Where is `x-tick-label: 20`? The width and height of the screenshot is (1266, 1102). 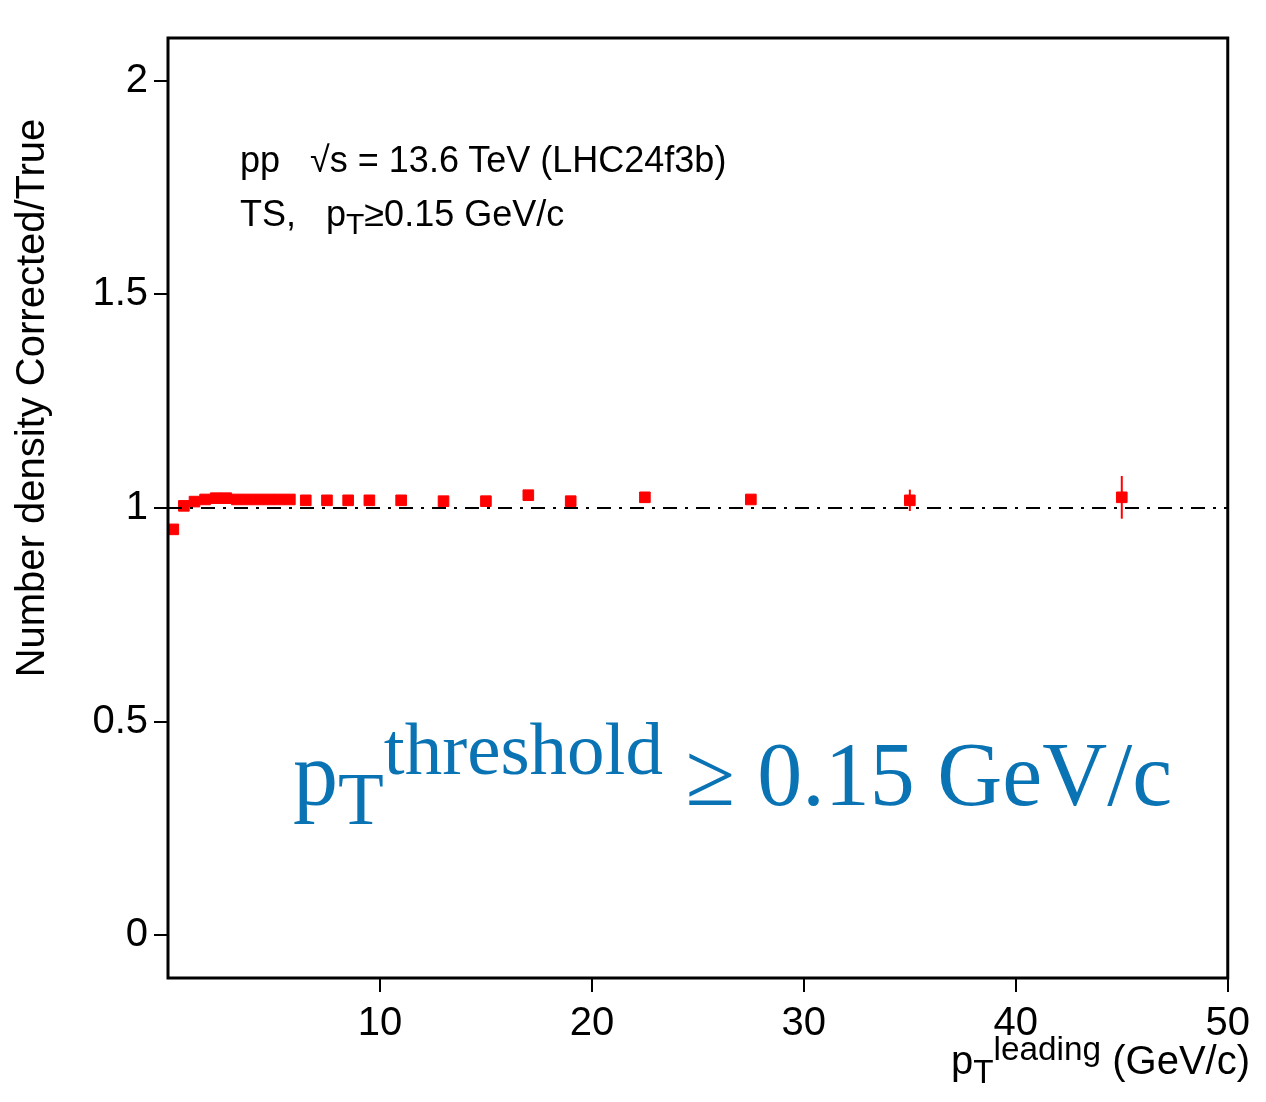
x-tick-label: 20 is located at coordinates (592, 1021).